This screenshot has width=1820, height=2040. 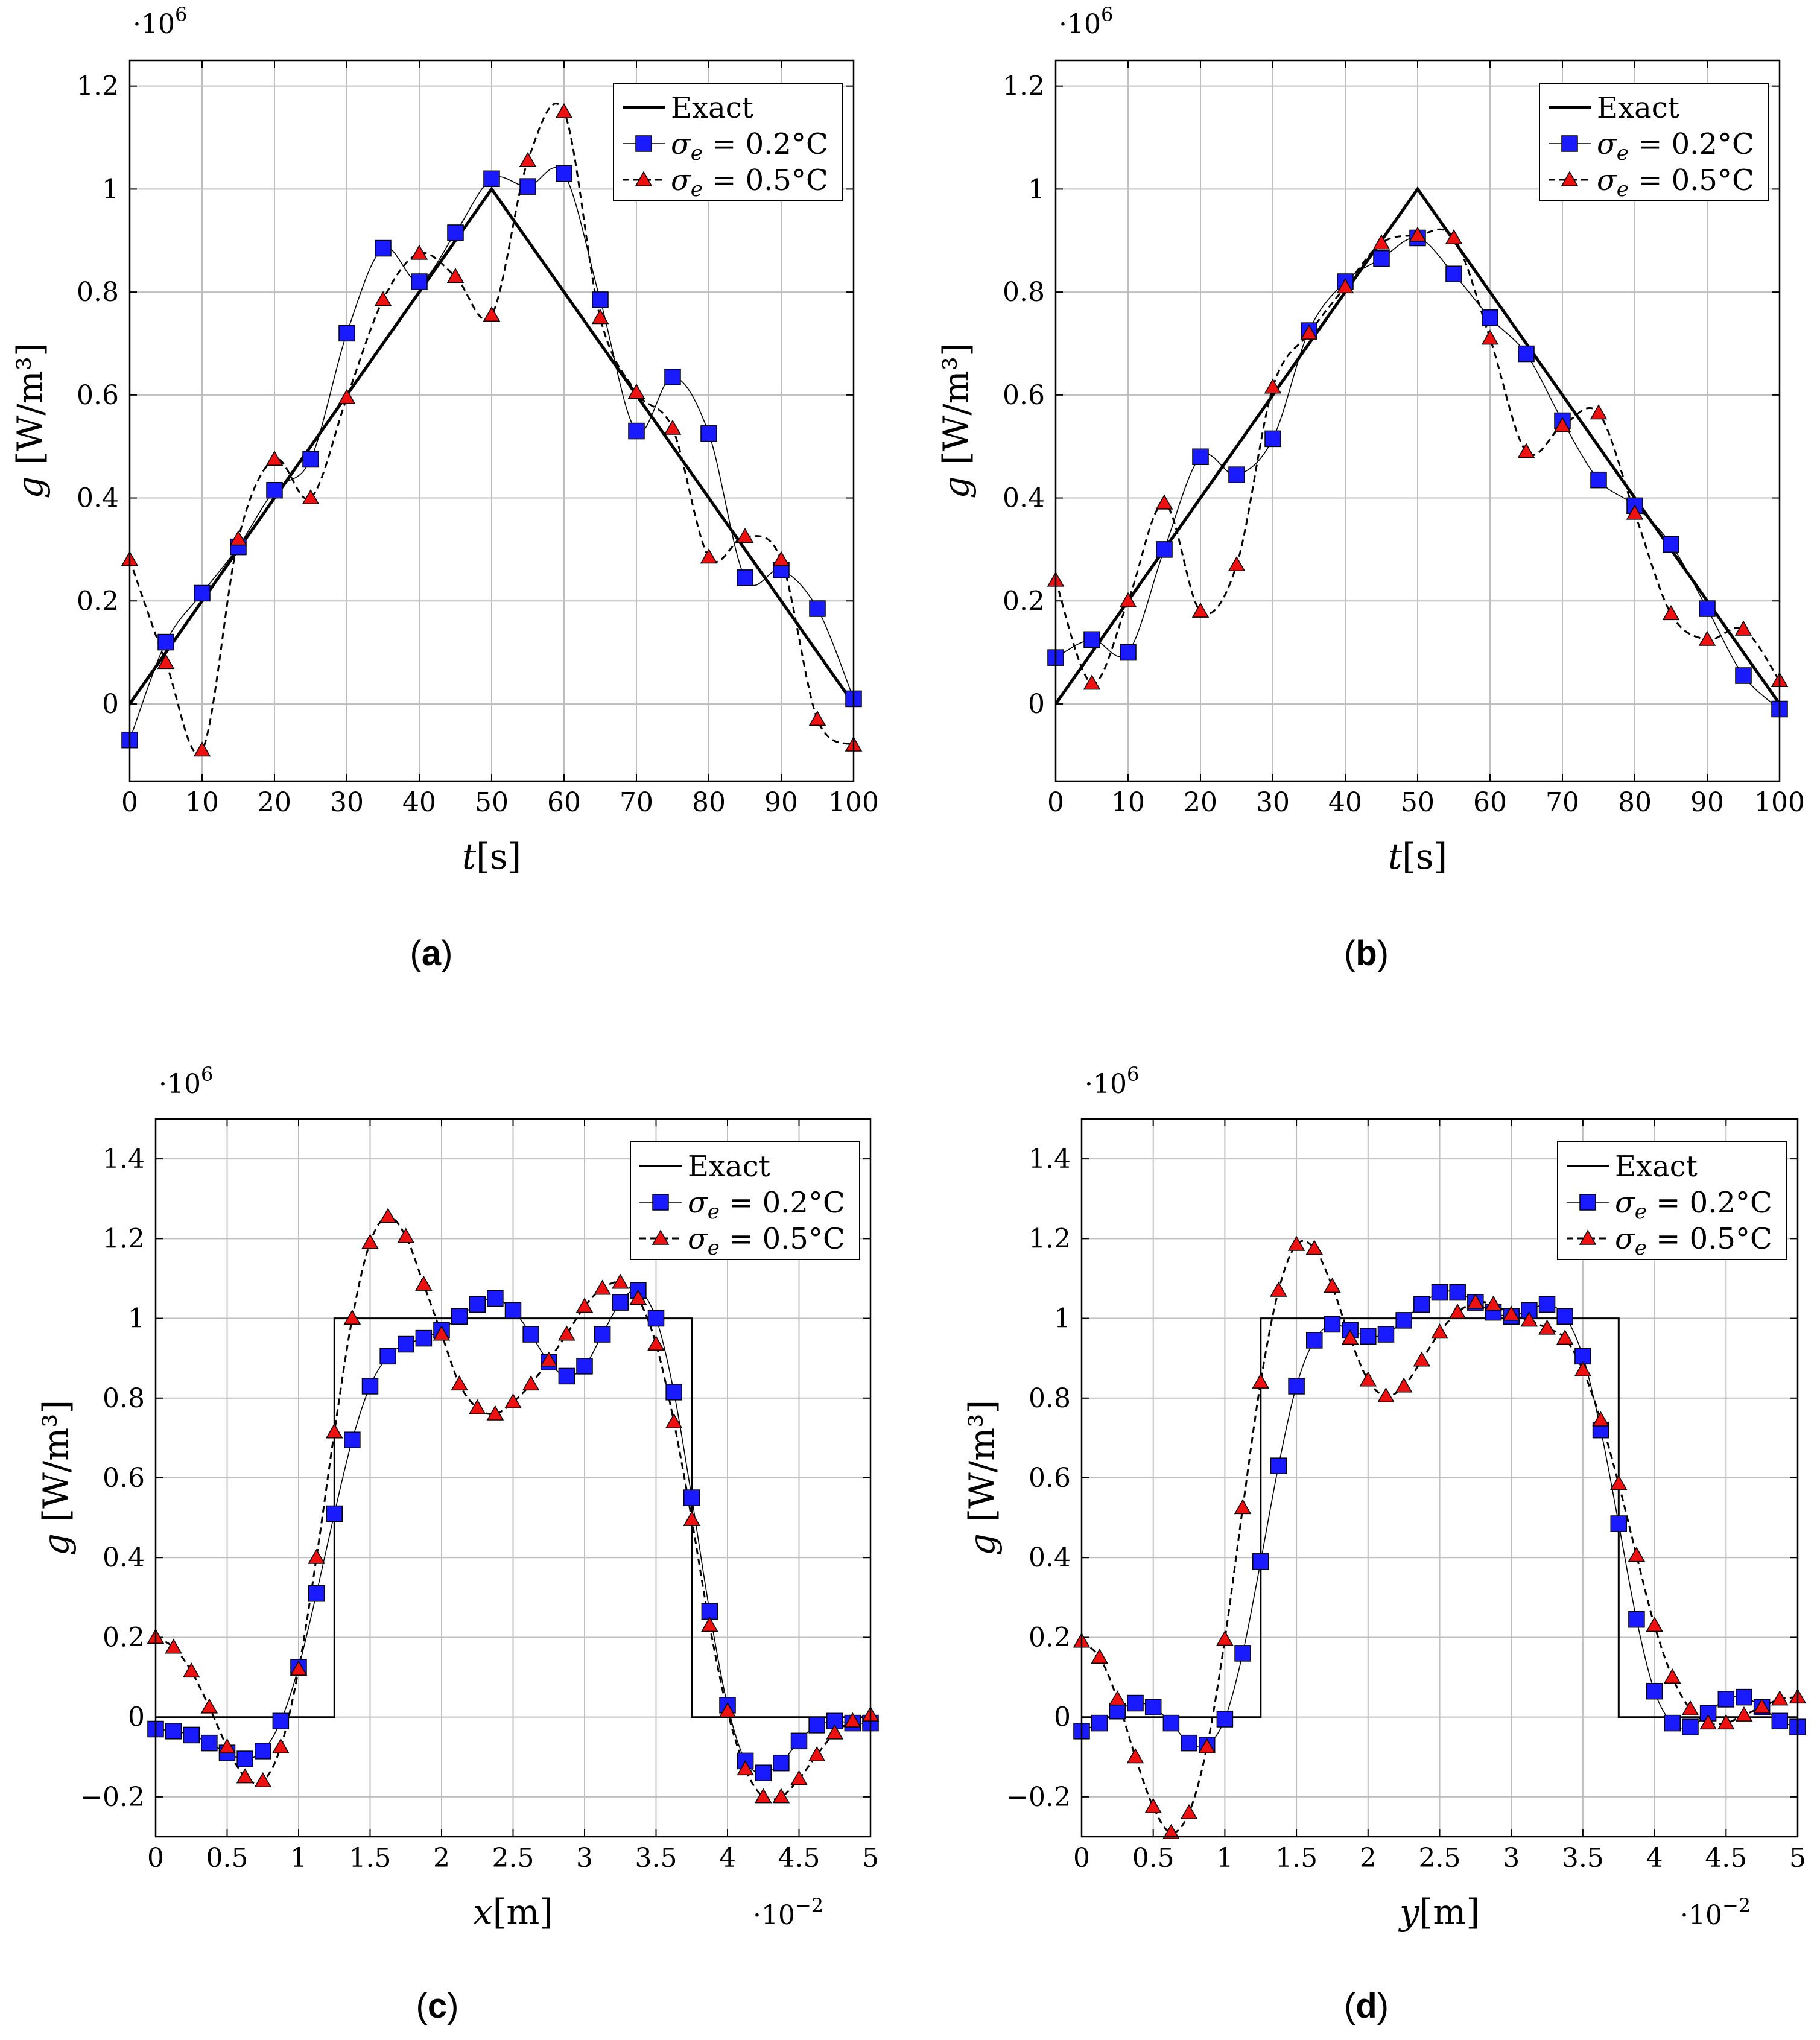 I want to click on y-tick-label: 1, so click(x=111, y=189).